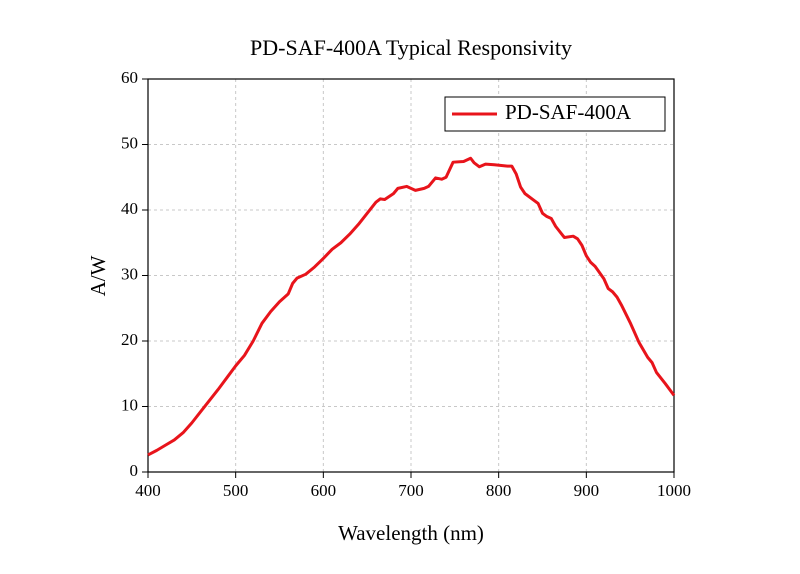 The width and height of the screenshot is (800, 574). I want to click on y-tick-label: 30, so click(129, 273).